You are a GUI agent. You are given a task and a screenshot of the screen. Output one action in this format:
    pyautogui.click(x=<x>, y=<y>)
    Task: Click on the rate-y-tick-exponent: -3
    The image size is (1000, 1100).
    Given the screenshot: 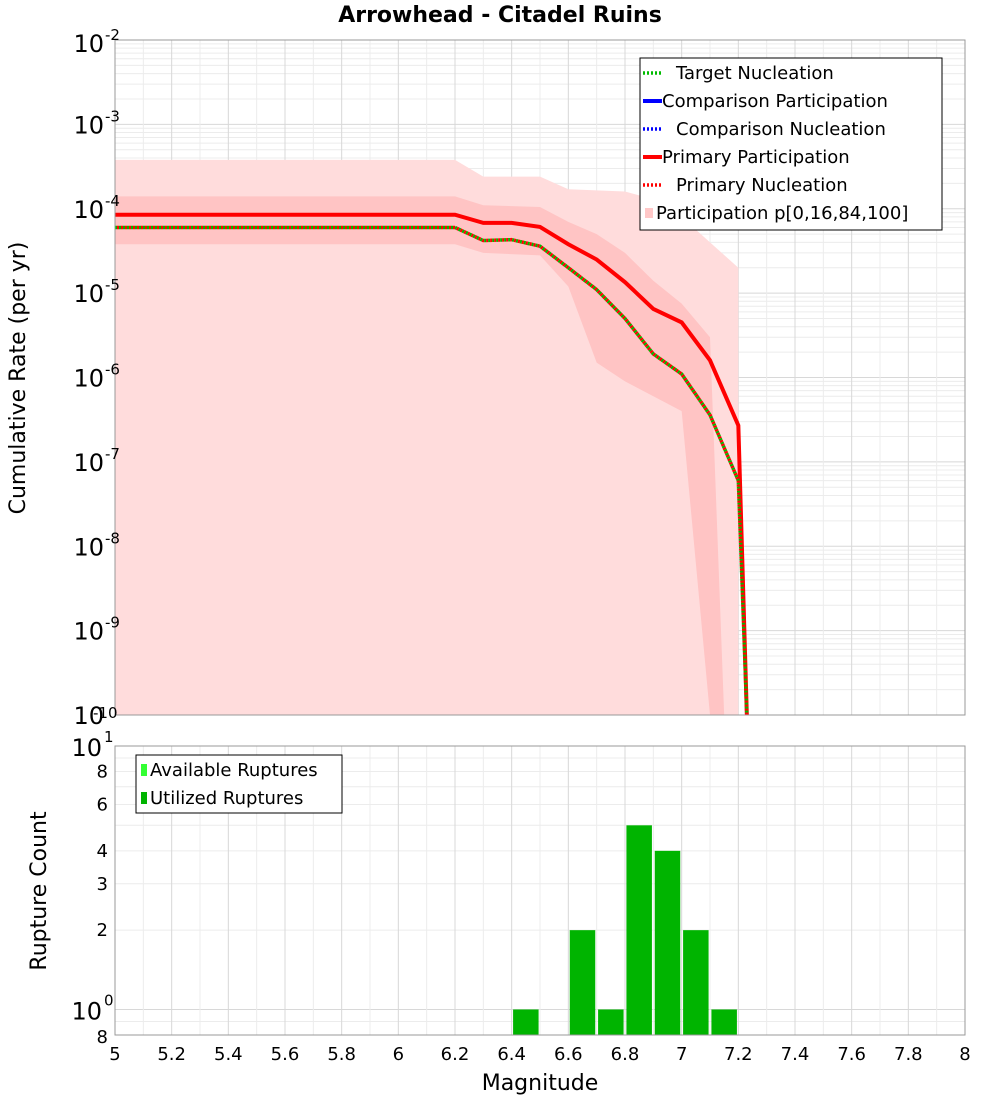 What is the action you would take?
    pyautogui.click(x=112, y=116)
    